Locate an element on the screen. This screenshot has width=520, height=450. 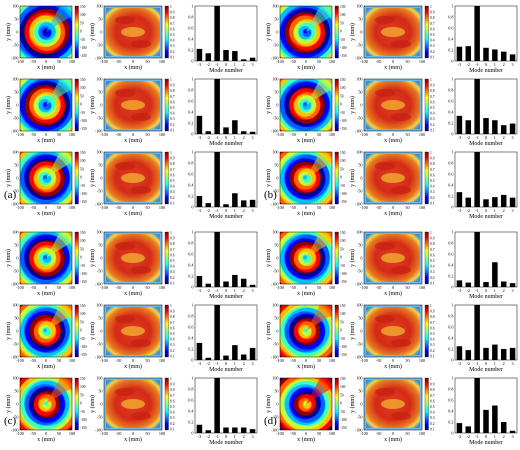
phase-colorbar is located at coordinates (336, 404).